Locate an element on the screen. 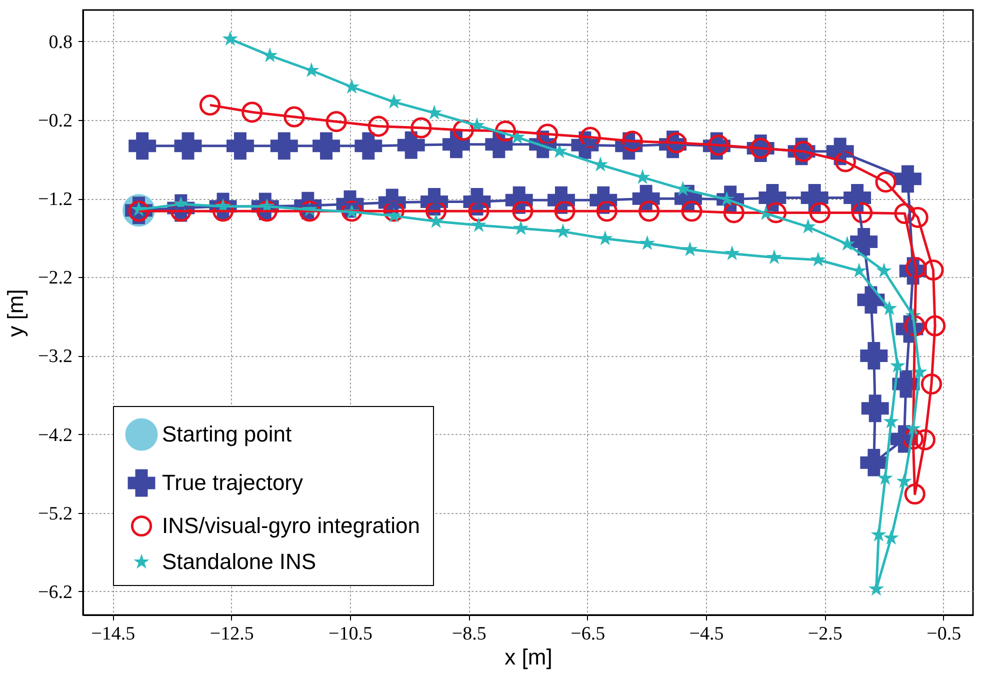 The image size is (981, 677). legend-label: Starting point is located at coordinates (227, 434).